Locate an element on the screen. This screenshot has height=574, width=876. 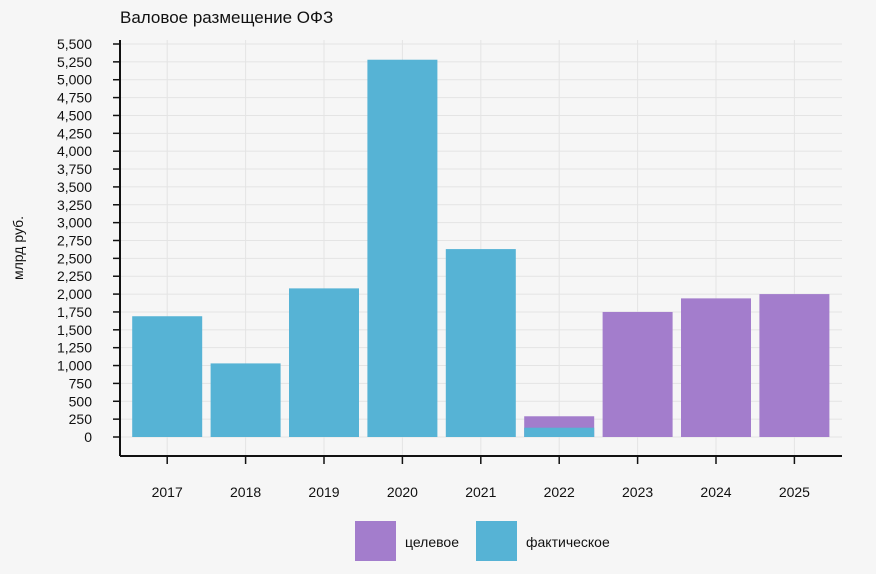
y-tick-label: 2,750 is located at coordinates (74, 241).